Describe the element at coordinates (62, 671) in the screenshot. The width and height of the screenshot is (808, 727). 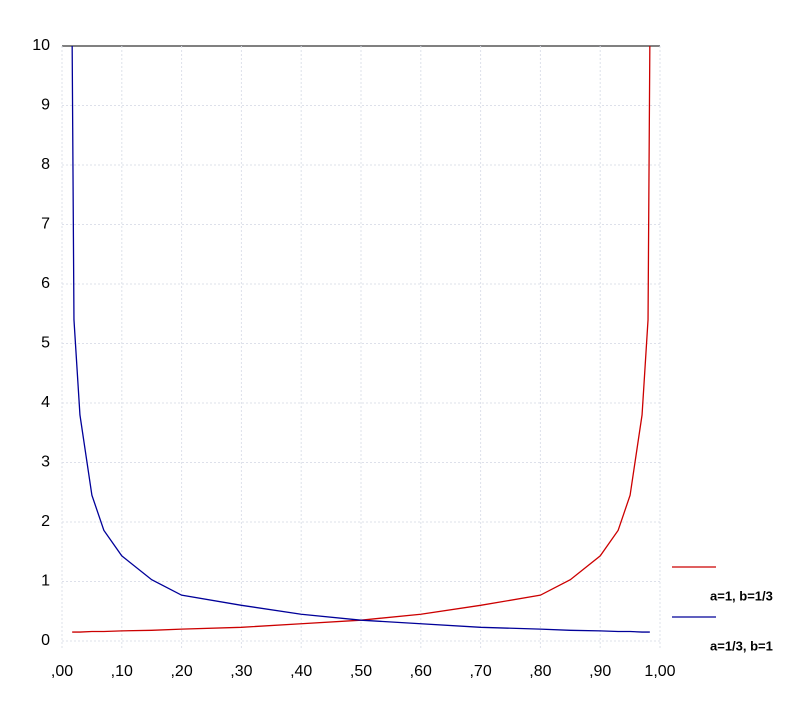
I see `x-tick-label: ,00` at that location.